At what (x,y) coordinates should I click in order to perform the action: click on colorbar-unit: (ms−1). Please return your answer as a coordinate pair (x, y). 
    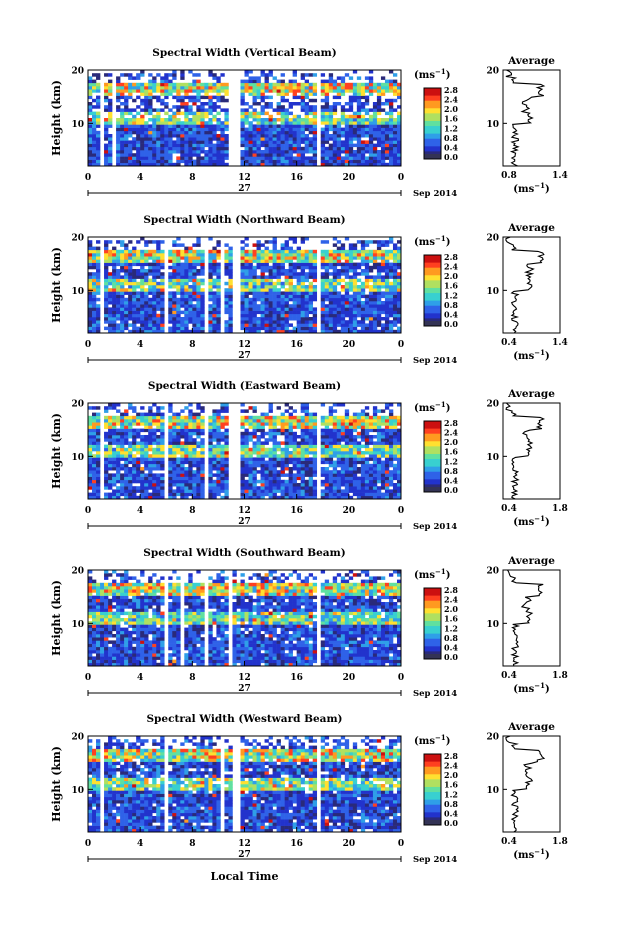
    Looking at the image, I should click on (432, 241).